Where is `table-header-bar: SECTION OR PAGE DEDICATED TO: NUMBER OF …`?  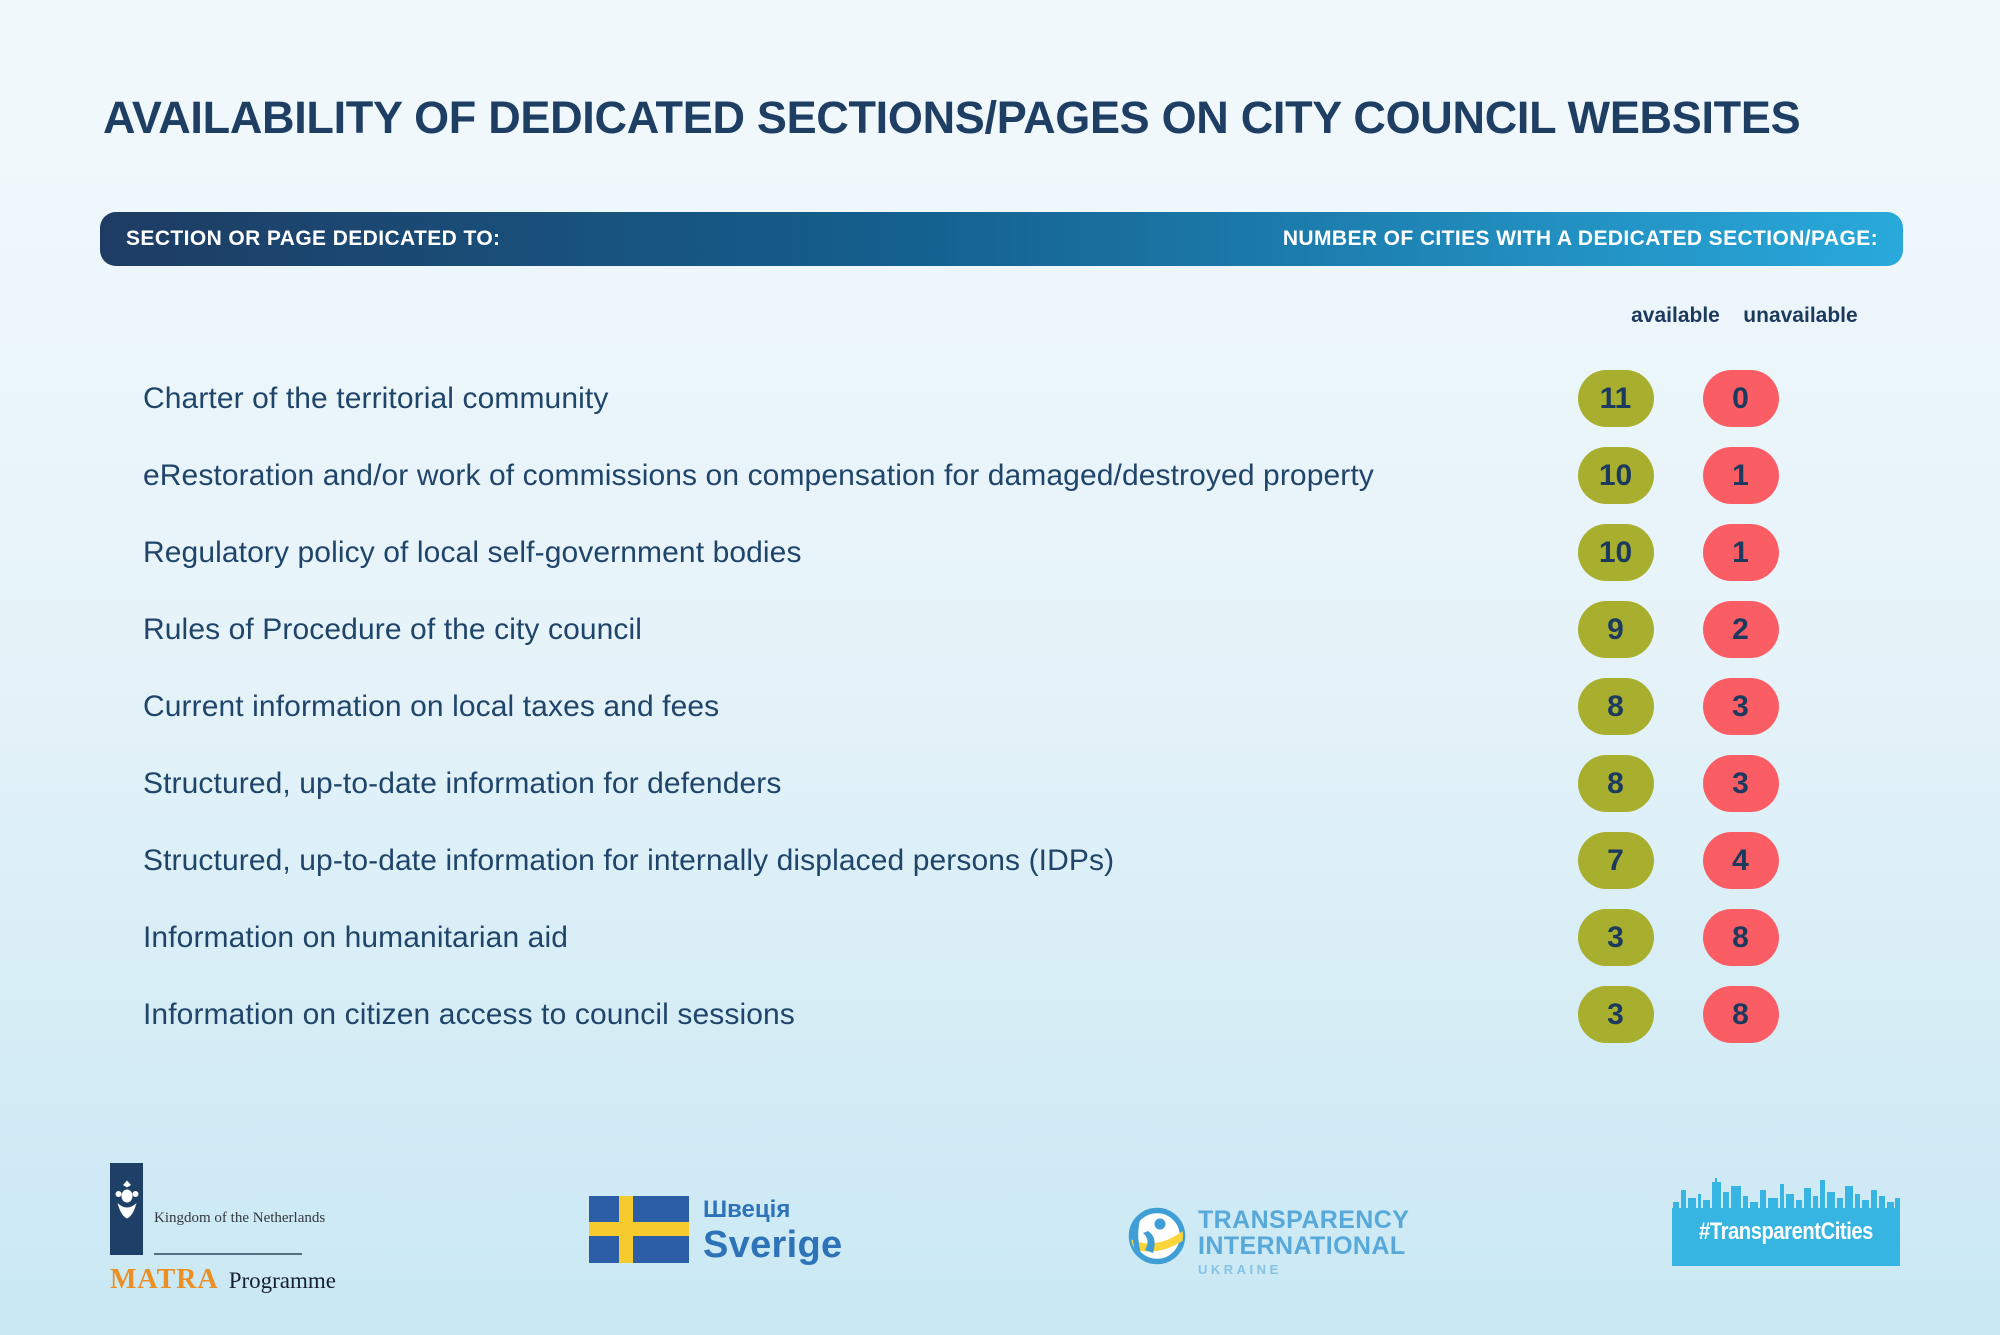 table-header-bar: SECTION OR PAGE DEDICATED TO: NUMBER OF … is located at coordinates (1001, 239).